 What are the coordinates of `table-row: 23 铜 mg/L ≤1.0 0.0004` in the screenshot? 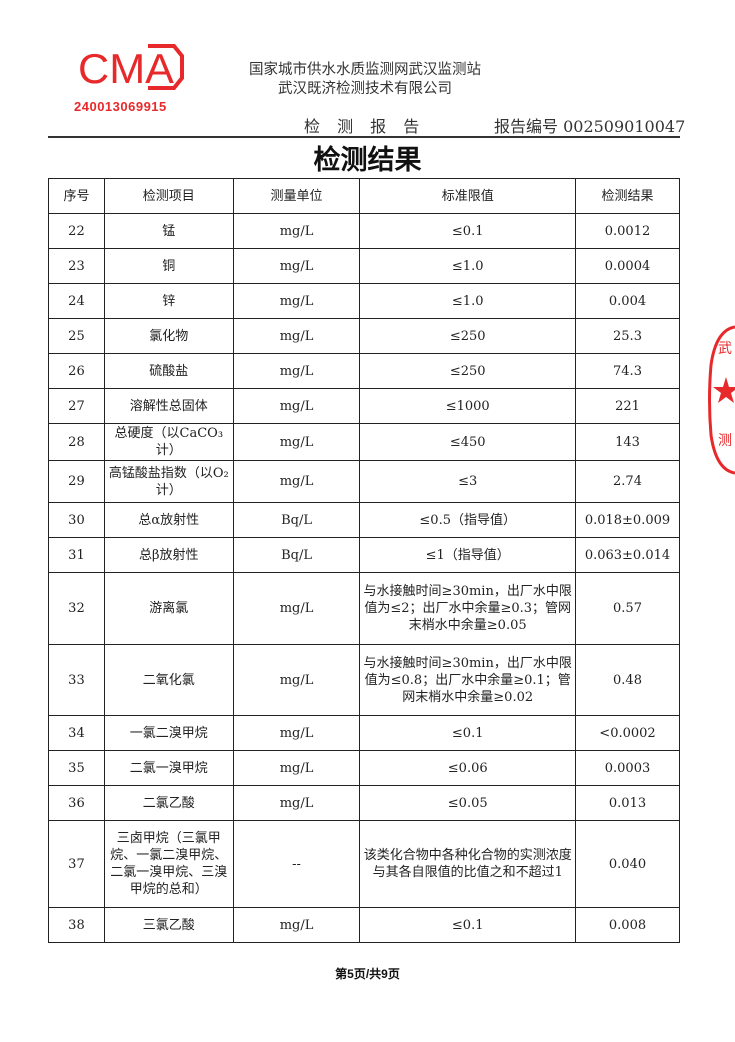 It's located at (364, 266).